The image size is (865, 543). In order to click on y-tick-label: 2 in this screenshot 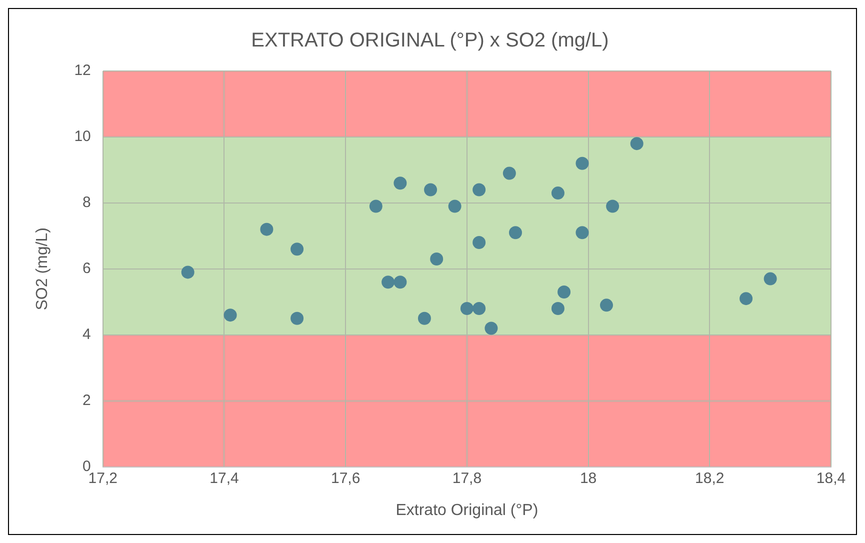, I will do `click(86, 400)`.